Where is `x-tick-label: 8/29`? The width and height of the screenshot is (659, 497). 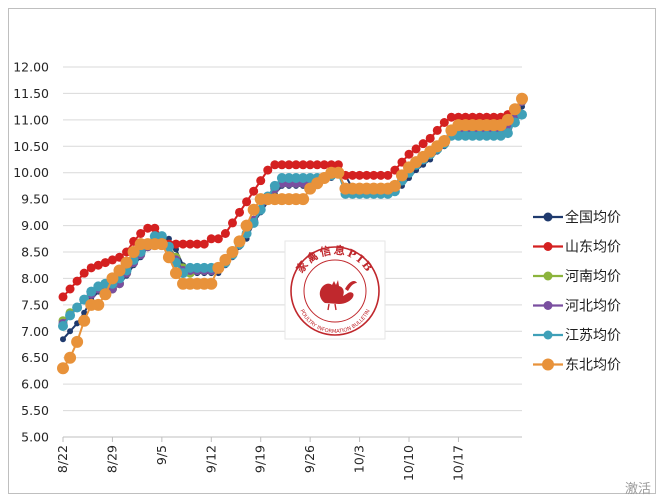 x-tick-label: 8/29 is located at coordinates (111, 459).